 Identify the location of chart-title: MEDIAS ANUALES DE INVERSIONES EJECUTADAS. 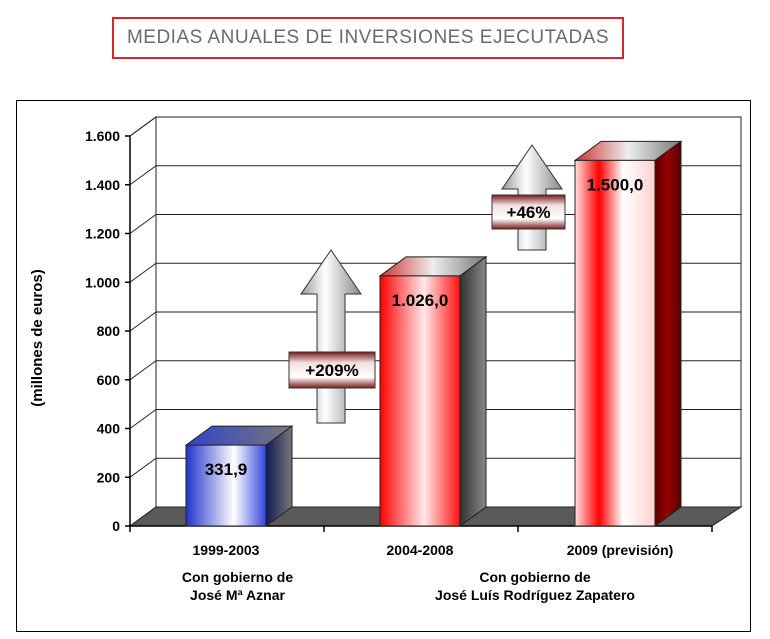
(368, 37).